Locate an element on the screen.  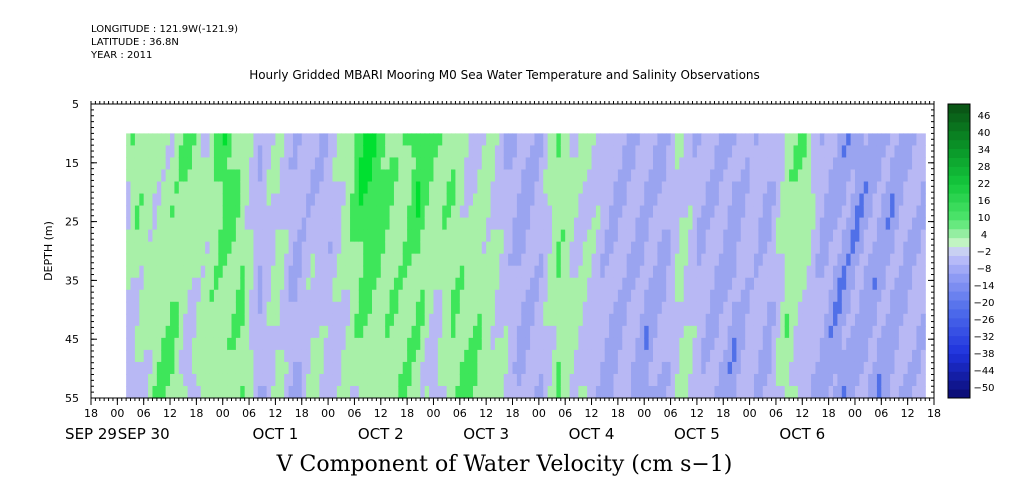
x-hour-tick-label: 12 is located at coordinates (275, 413).